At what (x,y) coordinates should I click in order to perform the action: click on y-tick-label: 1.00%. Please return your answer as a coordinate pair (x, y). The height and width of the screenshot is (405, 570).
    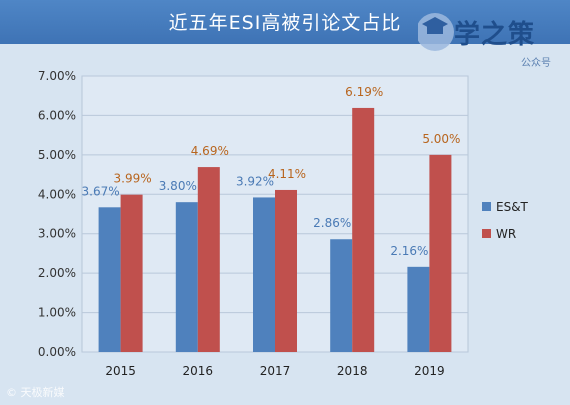
    Looking at the image, I should click on (57, 313).